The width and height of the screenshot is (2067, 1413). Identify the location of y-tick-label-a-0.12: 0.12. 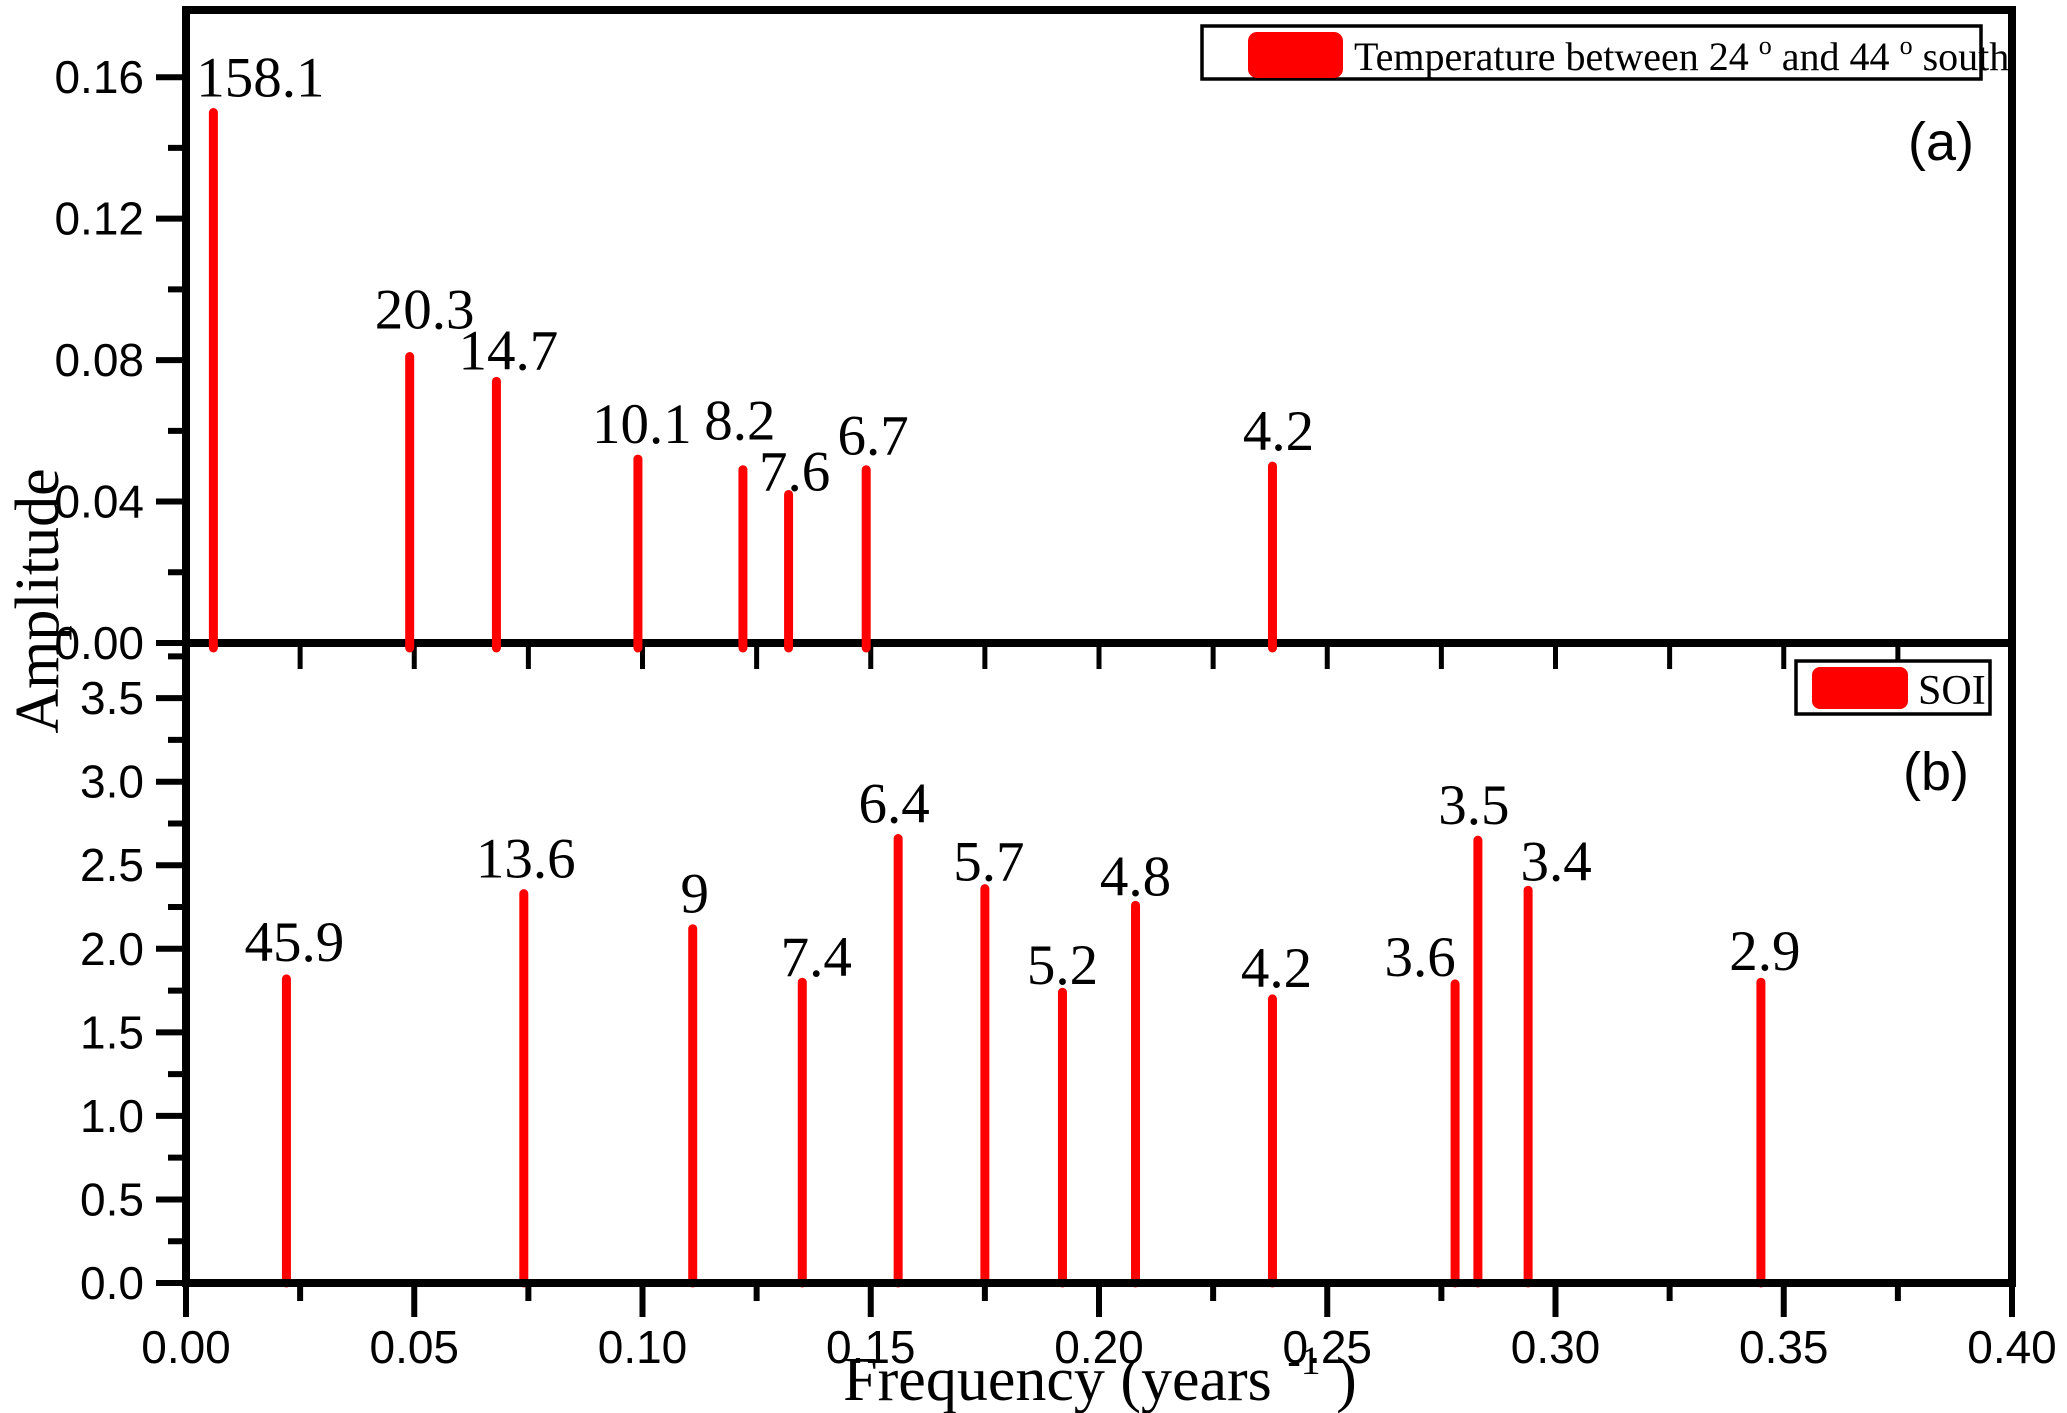
(99, 219).